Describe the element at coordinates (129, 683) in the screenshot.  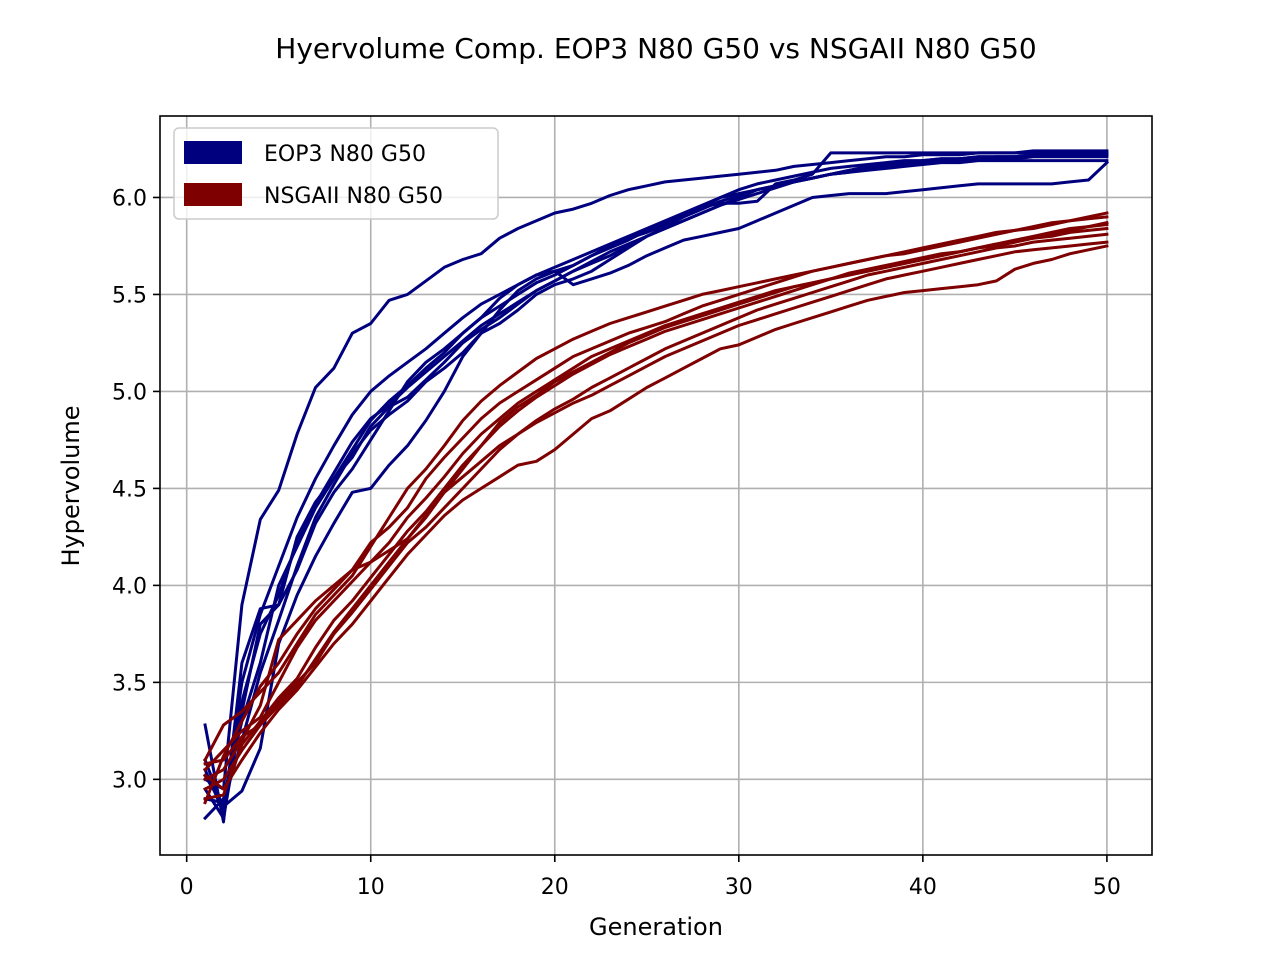
I see `y-tick-label: 3.5` at that location.